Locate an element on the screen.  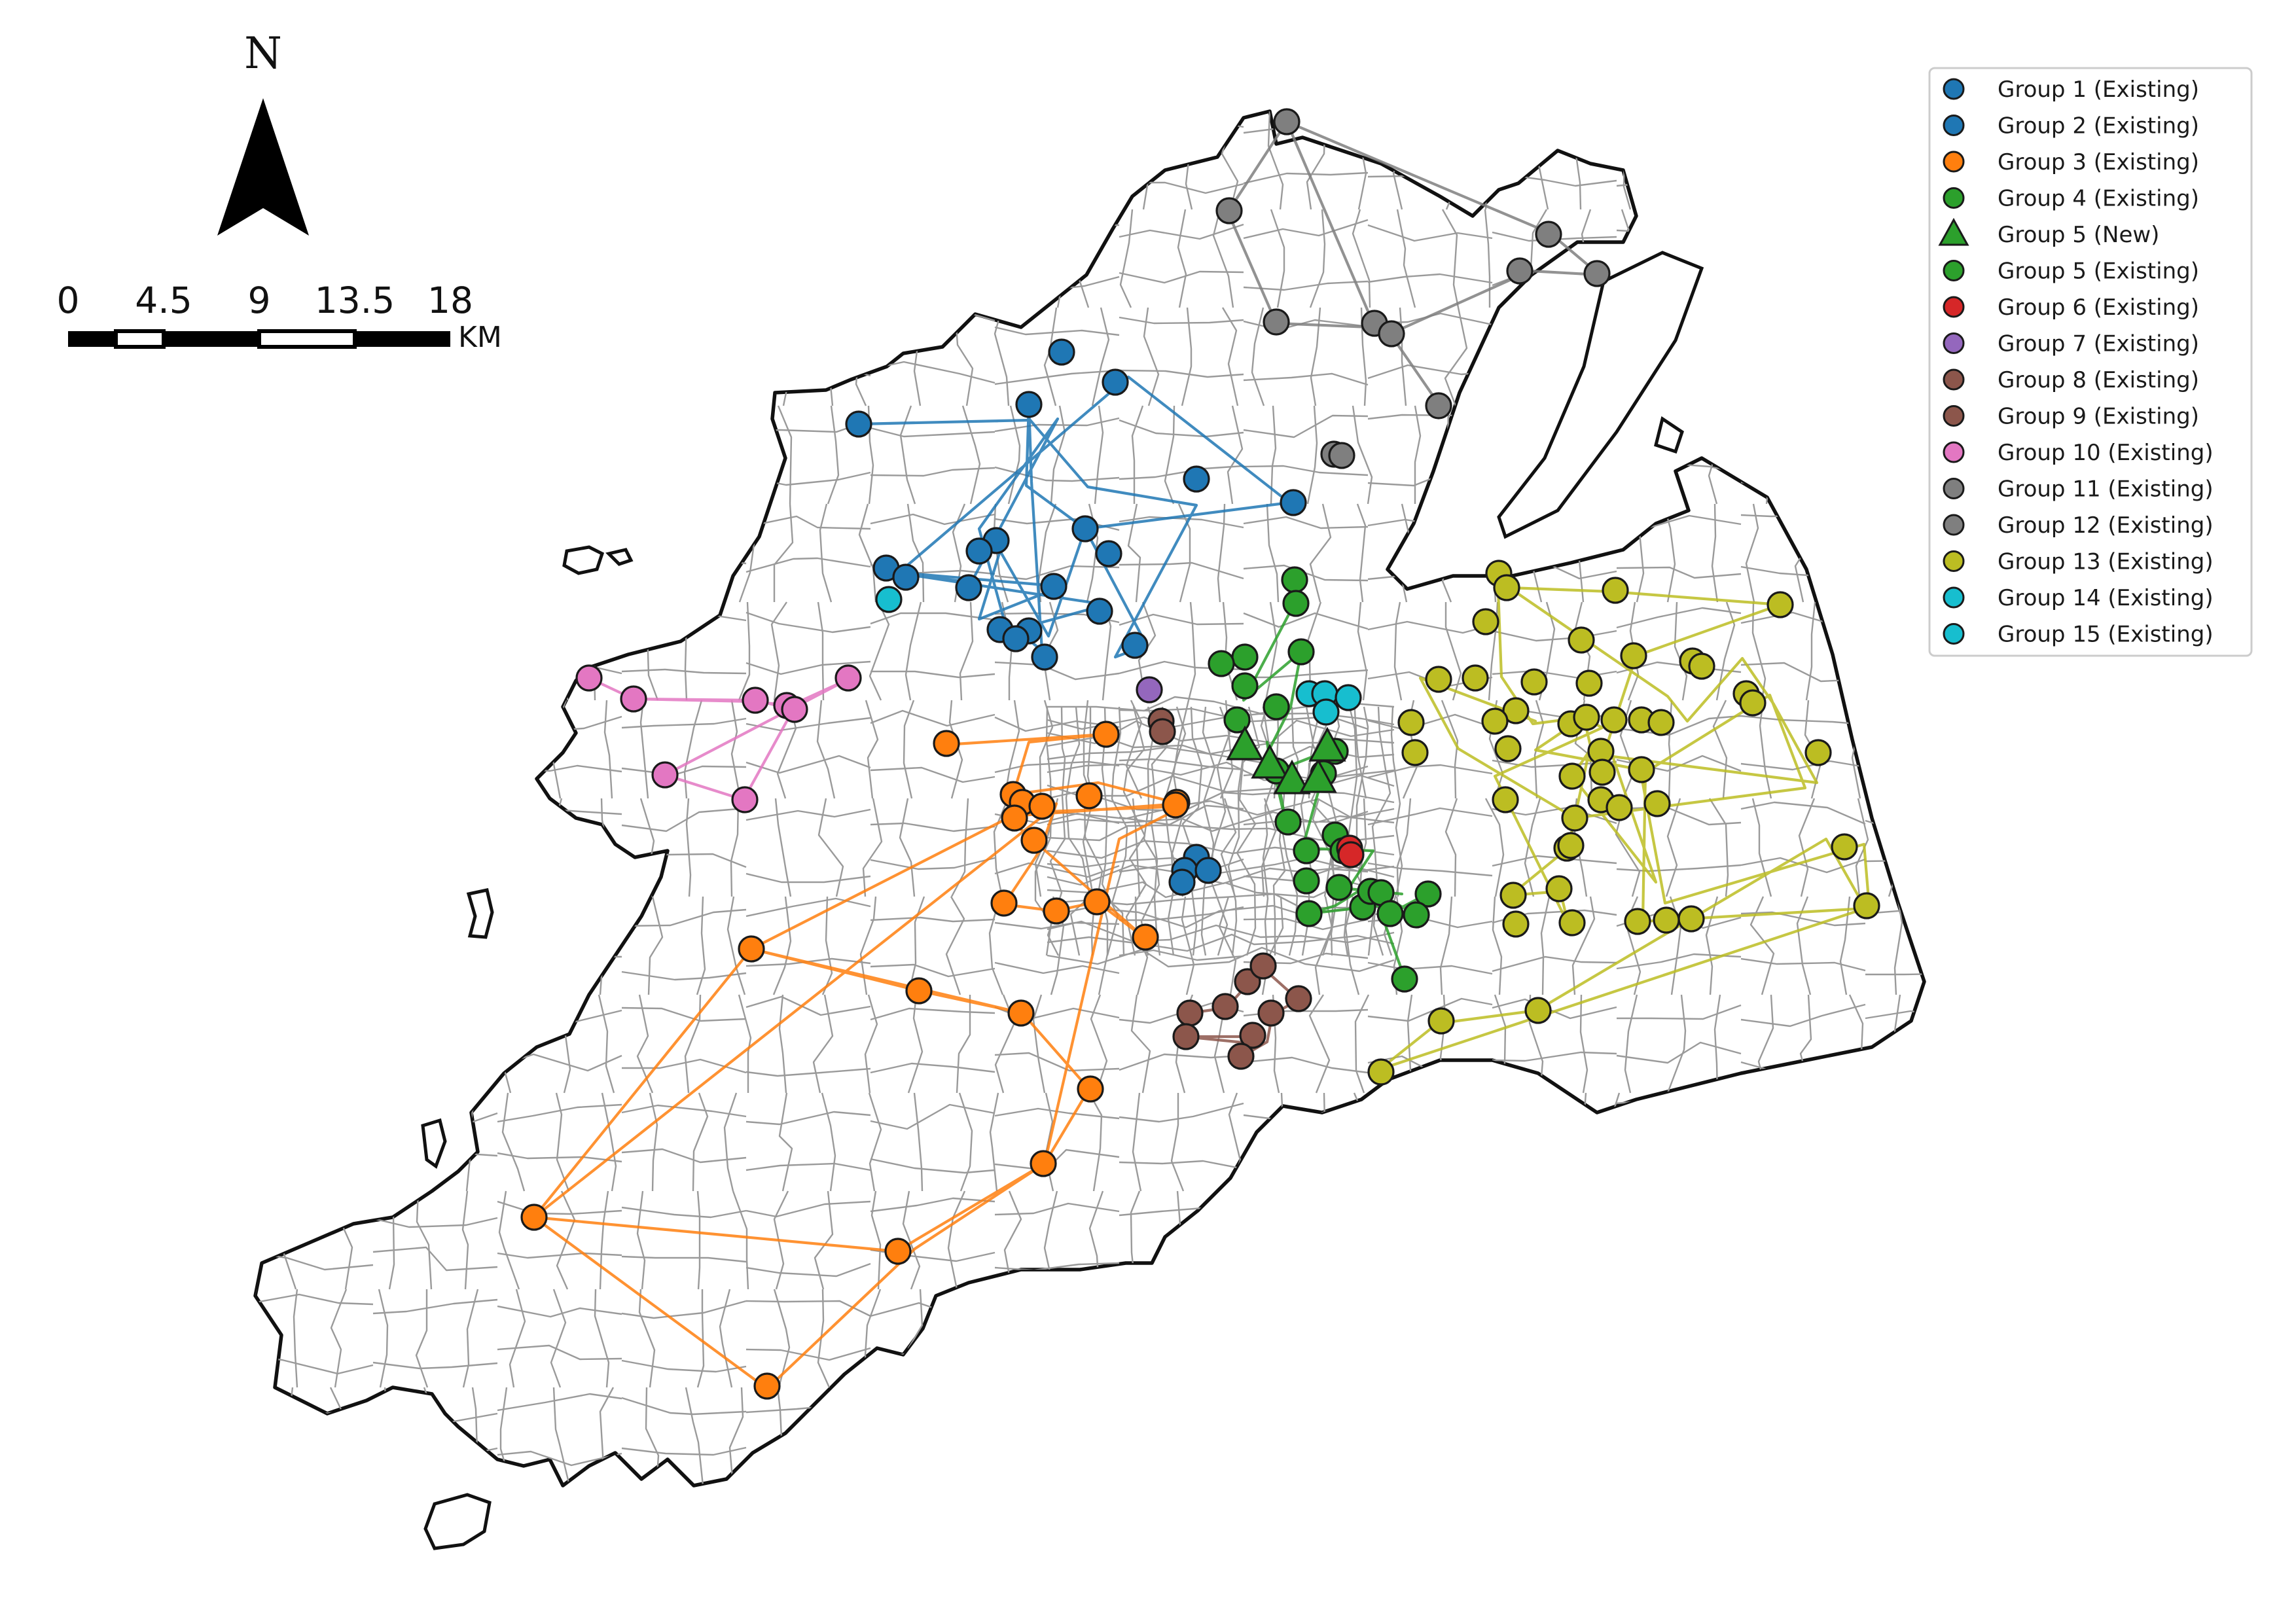
scale-label-2: 9 is located at coordinates (259, 300).